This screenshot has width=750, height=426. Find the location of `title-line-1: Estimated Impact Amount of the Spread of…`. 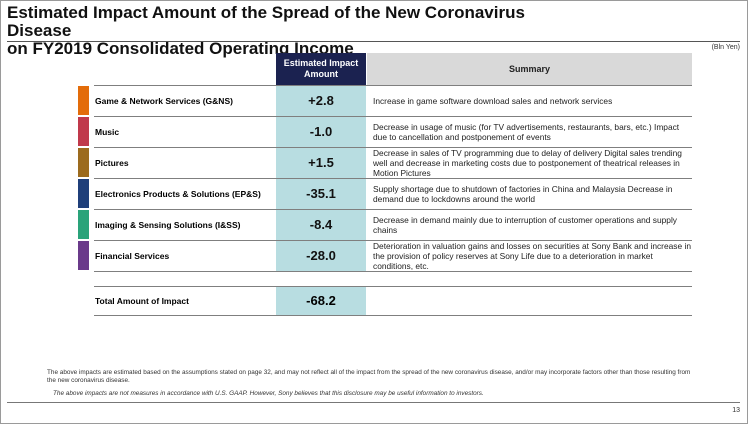

title-line-1: Estimated Impact Amount of the Spread of… is located at coordinates (266, 21).